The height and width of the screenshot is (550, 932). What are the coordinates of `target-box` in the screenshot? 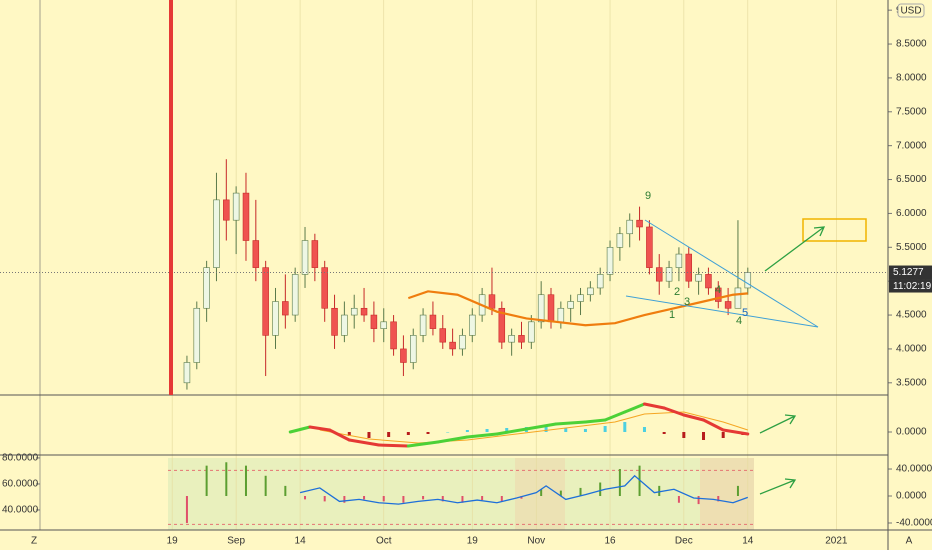 It's located at (834, 230).